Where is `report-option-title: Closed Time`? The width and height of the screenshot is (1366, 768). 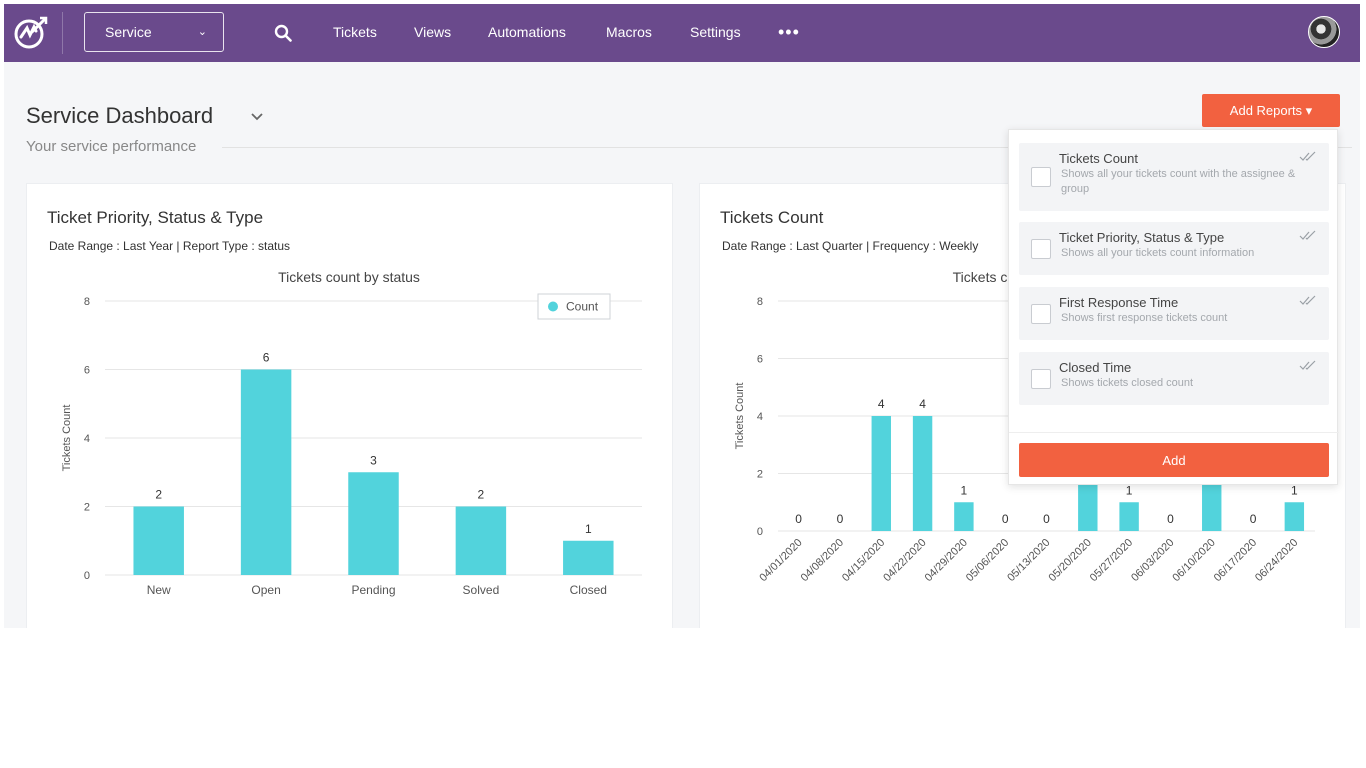
report-option-title: Closed Time is located at coordinates (1095, 367).